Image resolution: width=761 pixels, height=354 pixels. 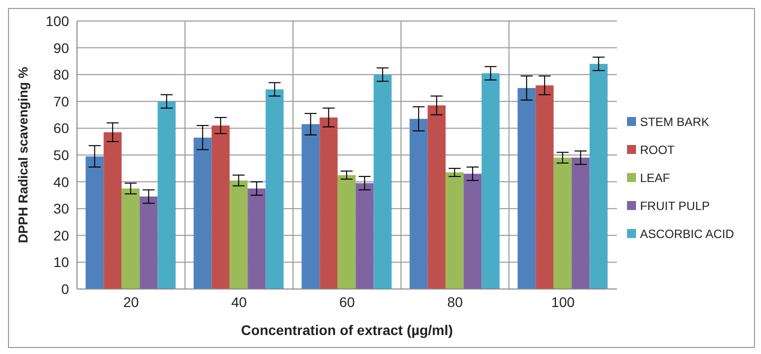 What do you see at coordinates (657, 150) in the screenshot?
I see `legend-label: ROOT` at bounding box center [657, 150].